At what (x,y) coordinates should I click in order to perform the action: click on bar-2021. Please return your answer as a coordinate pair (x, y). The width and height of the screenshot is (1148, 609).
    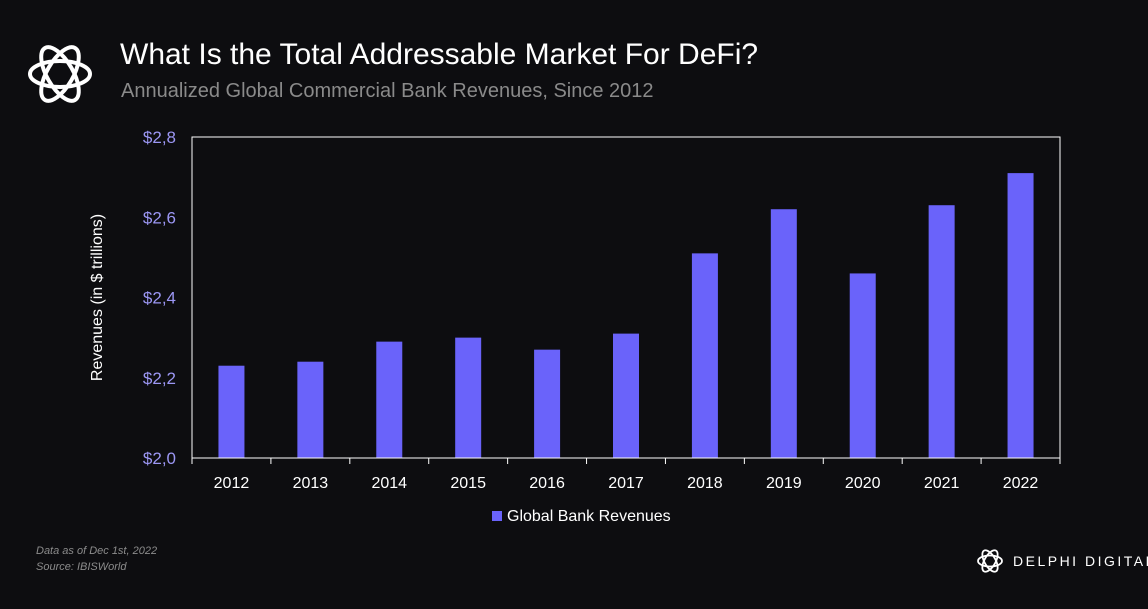
    Looking at the image, I should click on (941, 331).